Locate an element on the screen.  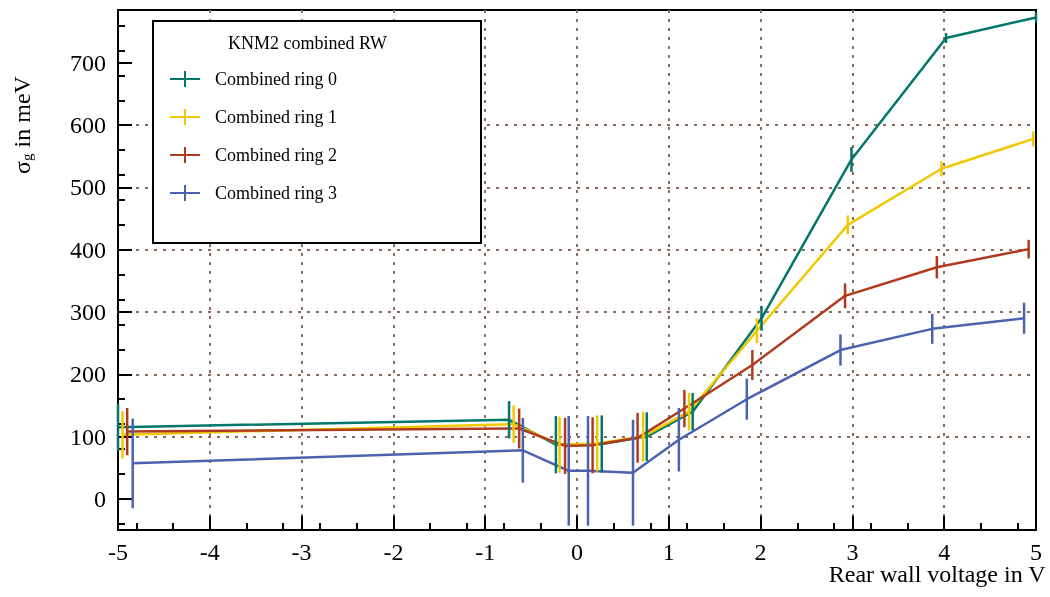
legend-title: KNM2 combined RW is located at coordinates (307, 43).